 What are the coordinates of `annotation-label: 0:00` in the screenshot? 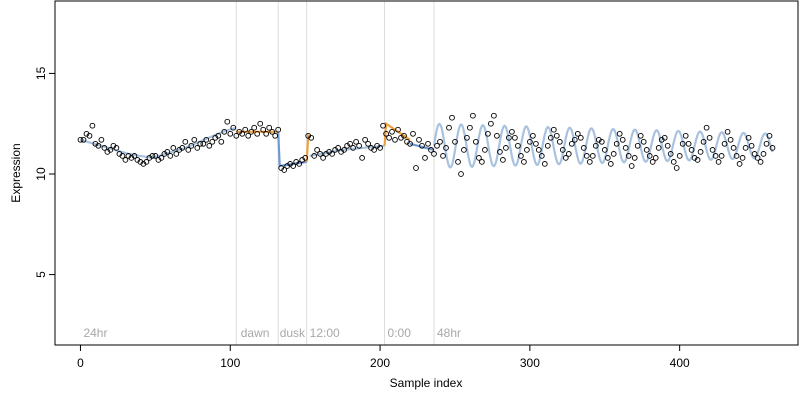 It's located at (400, 333).